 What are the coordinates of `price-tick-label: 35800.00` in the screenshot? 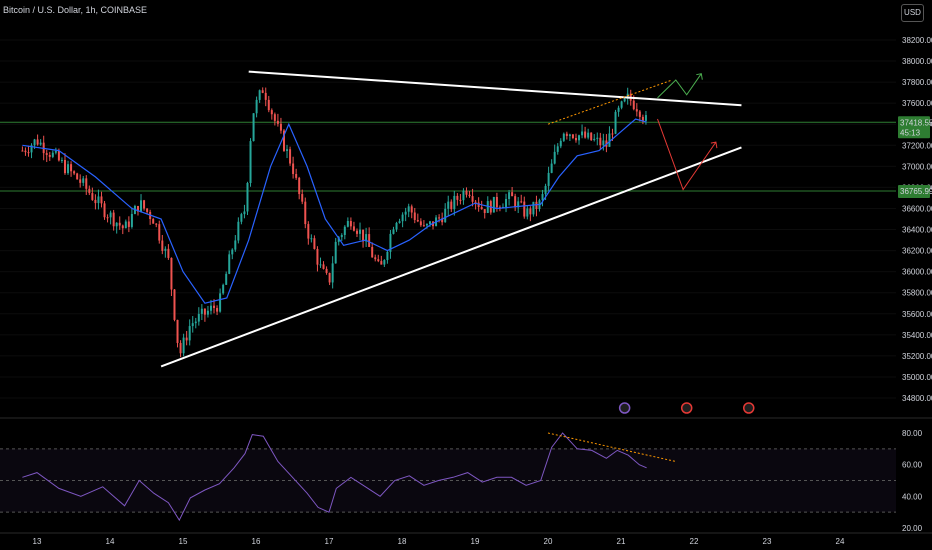 It's located at (917, 293).